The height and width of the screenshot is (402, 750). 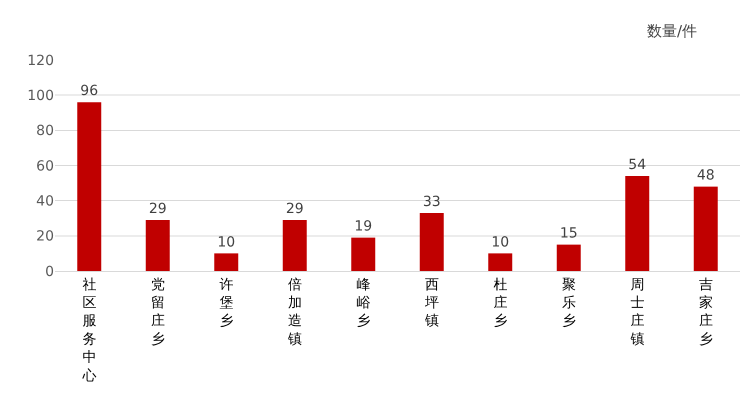 I want to click on y-tick-label: 60, so click(x=45, y=166).